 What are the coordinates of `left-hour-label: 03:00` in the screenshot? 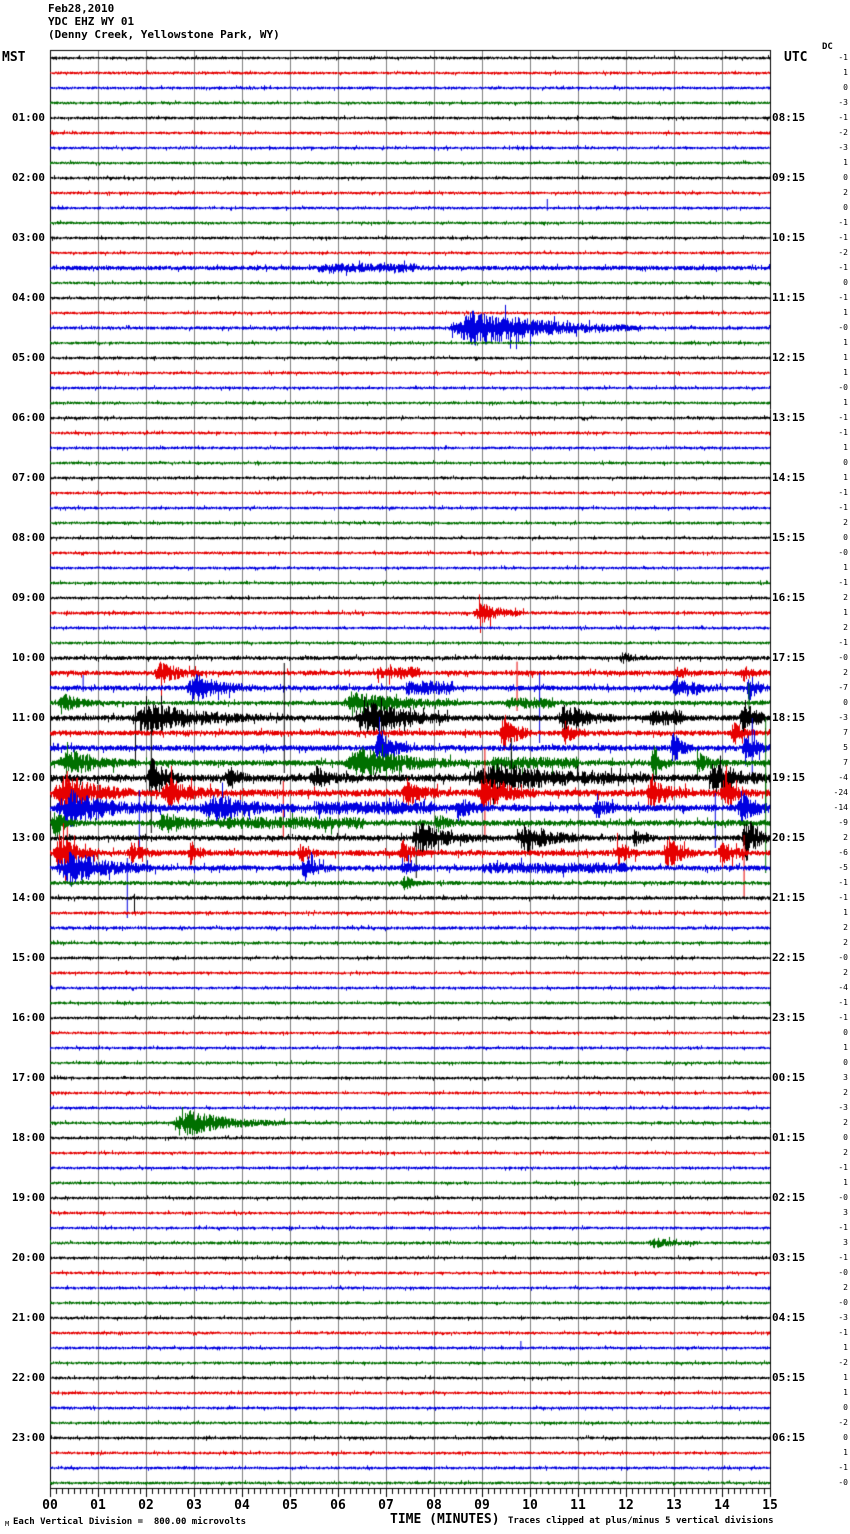 It's located at (28, 237).